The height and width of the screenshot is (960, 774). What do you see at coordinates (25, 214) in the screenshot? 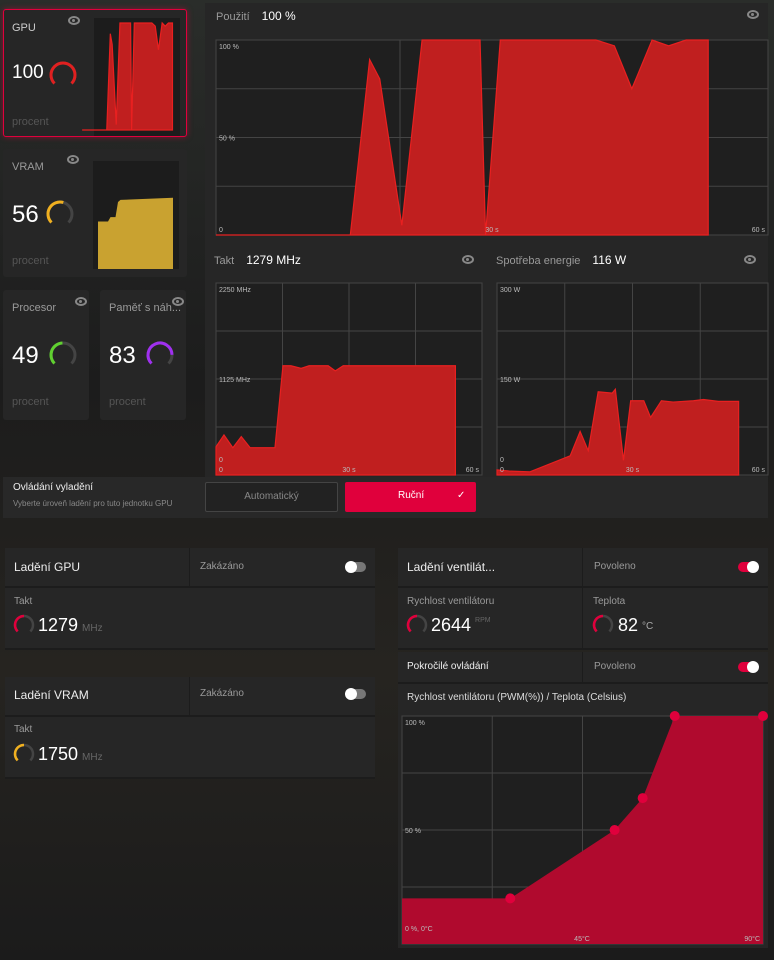
I see `vram-value: 56` at bounding box center [25, 214].